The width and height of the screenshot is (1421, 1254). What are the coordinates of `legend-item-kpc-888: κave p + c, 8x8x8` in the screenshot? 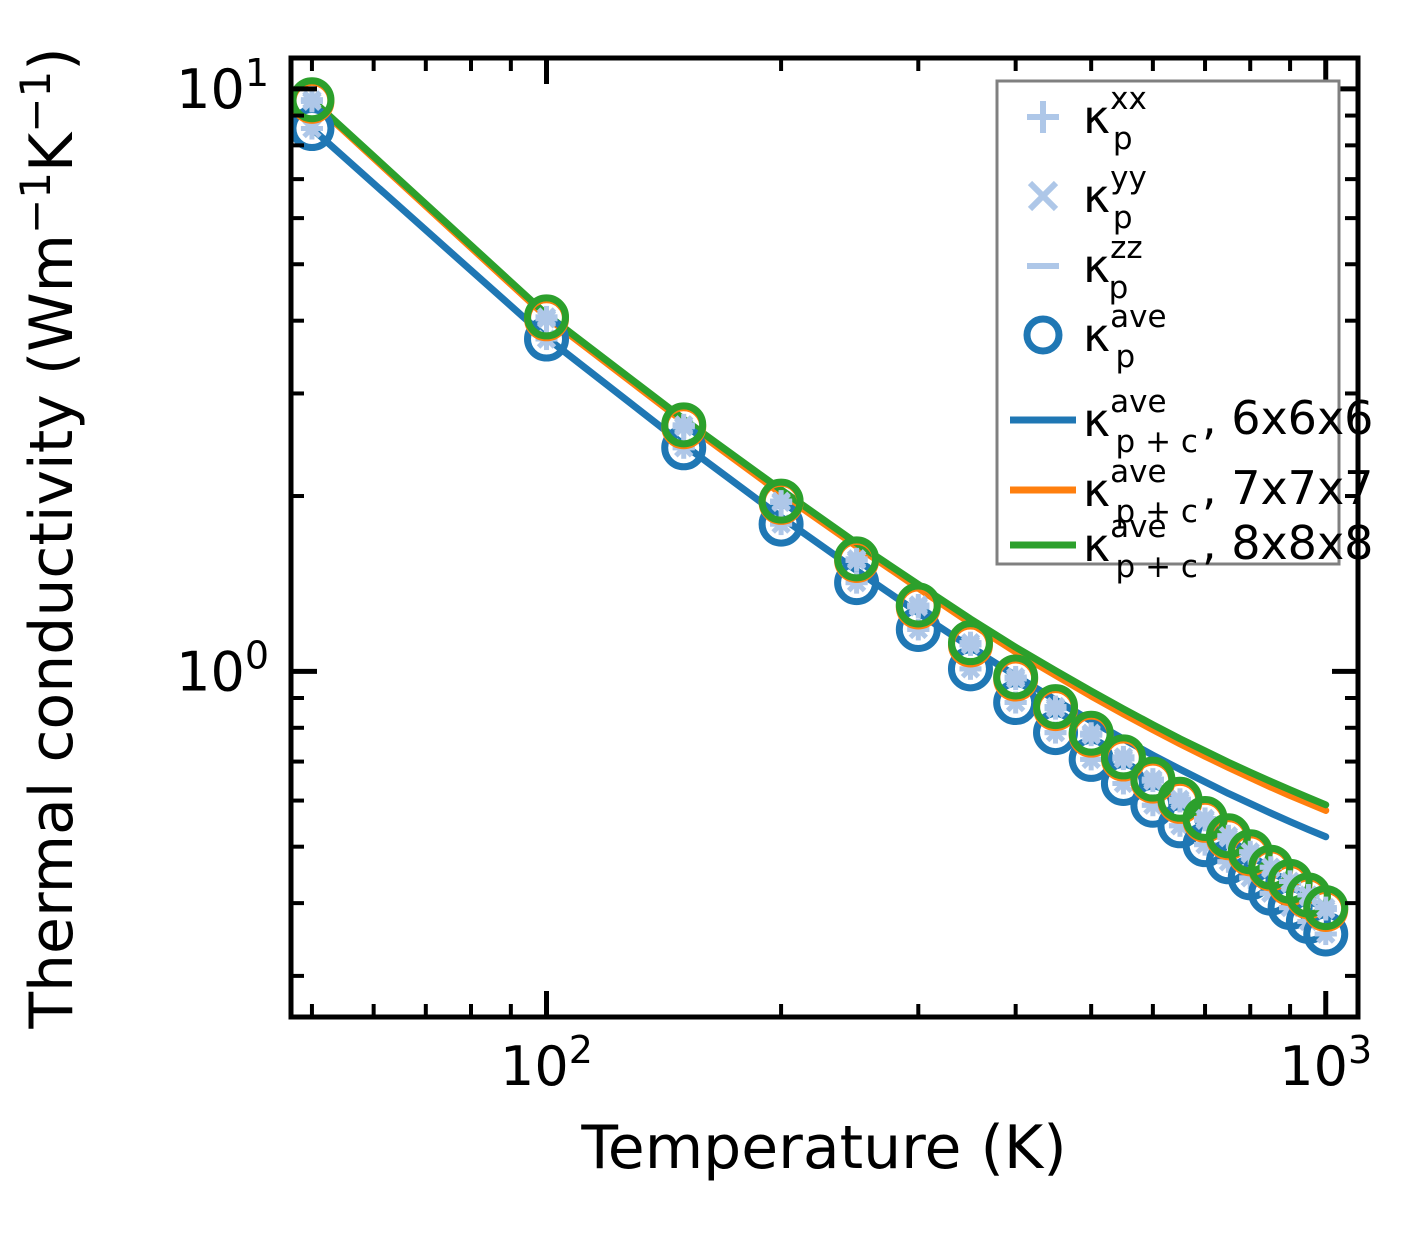 It's located at (1191, 547).